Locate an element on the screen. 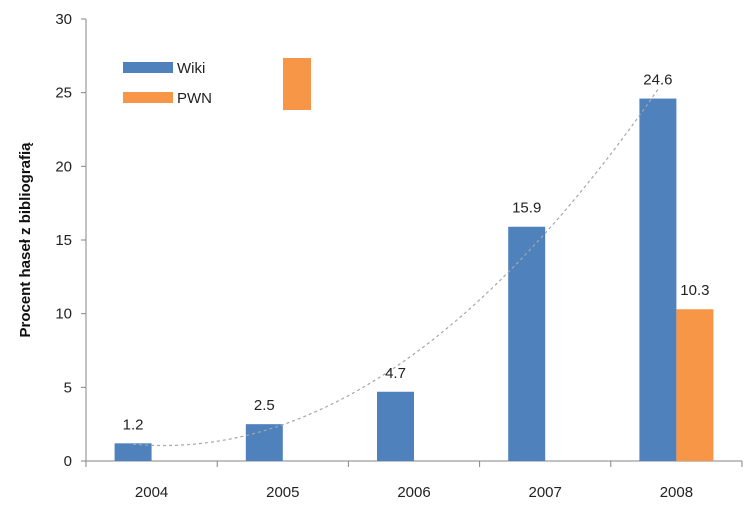  data-label: 2.5 is located at coordinates (264, 405).